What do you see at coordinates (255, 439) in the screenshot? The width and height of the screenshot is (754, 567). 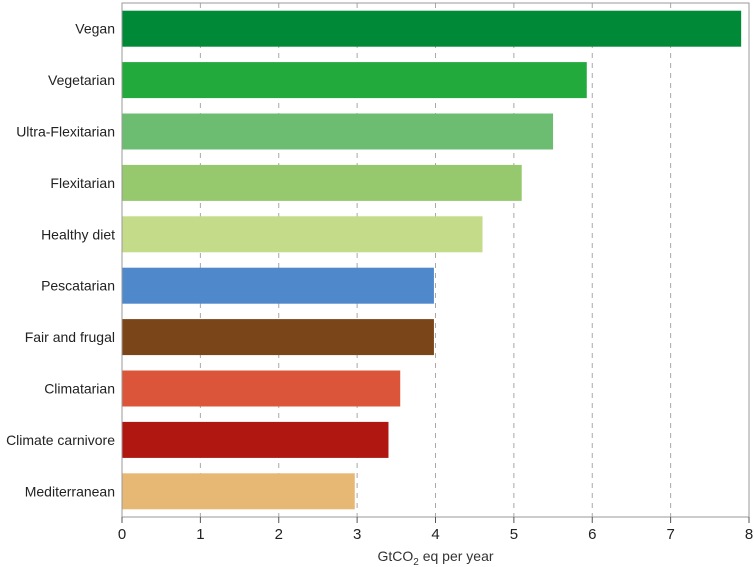 I see `bar-climate-carnivore` at bounding box center [255, 439].